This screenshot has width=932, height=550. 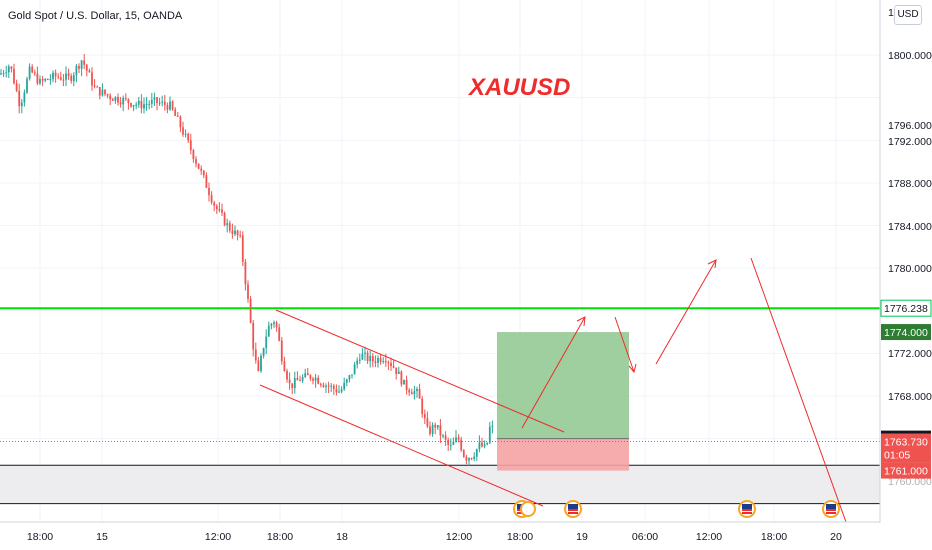 What do you see at coordinates (908, 15) in the screenshot?
I see `currency-selector: USD` at bounding box center [908, 15].